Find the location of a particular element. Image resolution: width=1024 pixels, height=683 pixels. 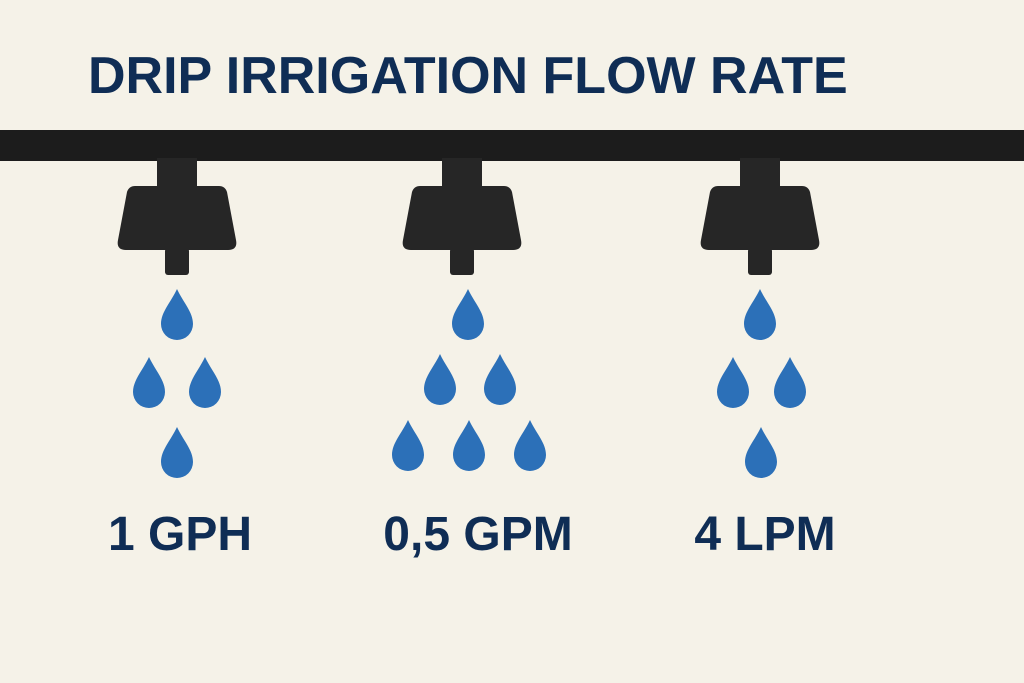

emitter: 4 LPM is located at coordinates (765, 359).